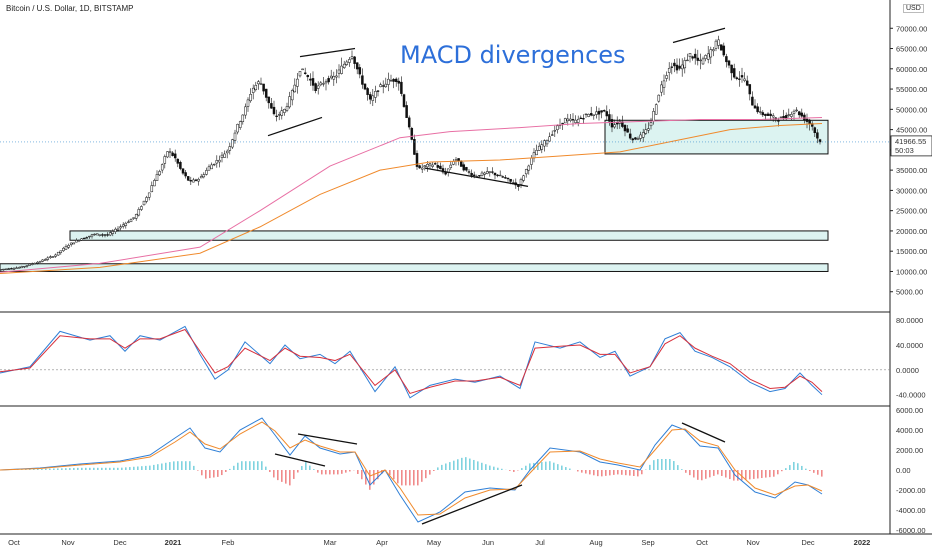  What do you see at coordinates (472, 504) in the screenshot?
I see `macd-trendline` at bounding box center [472, 504].